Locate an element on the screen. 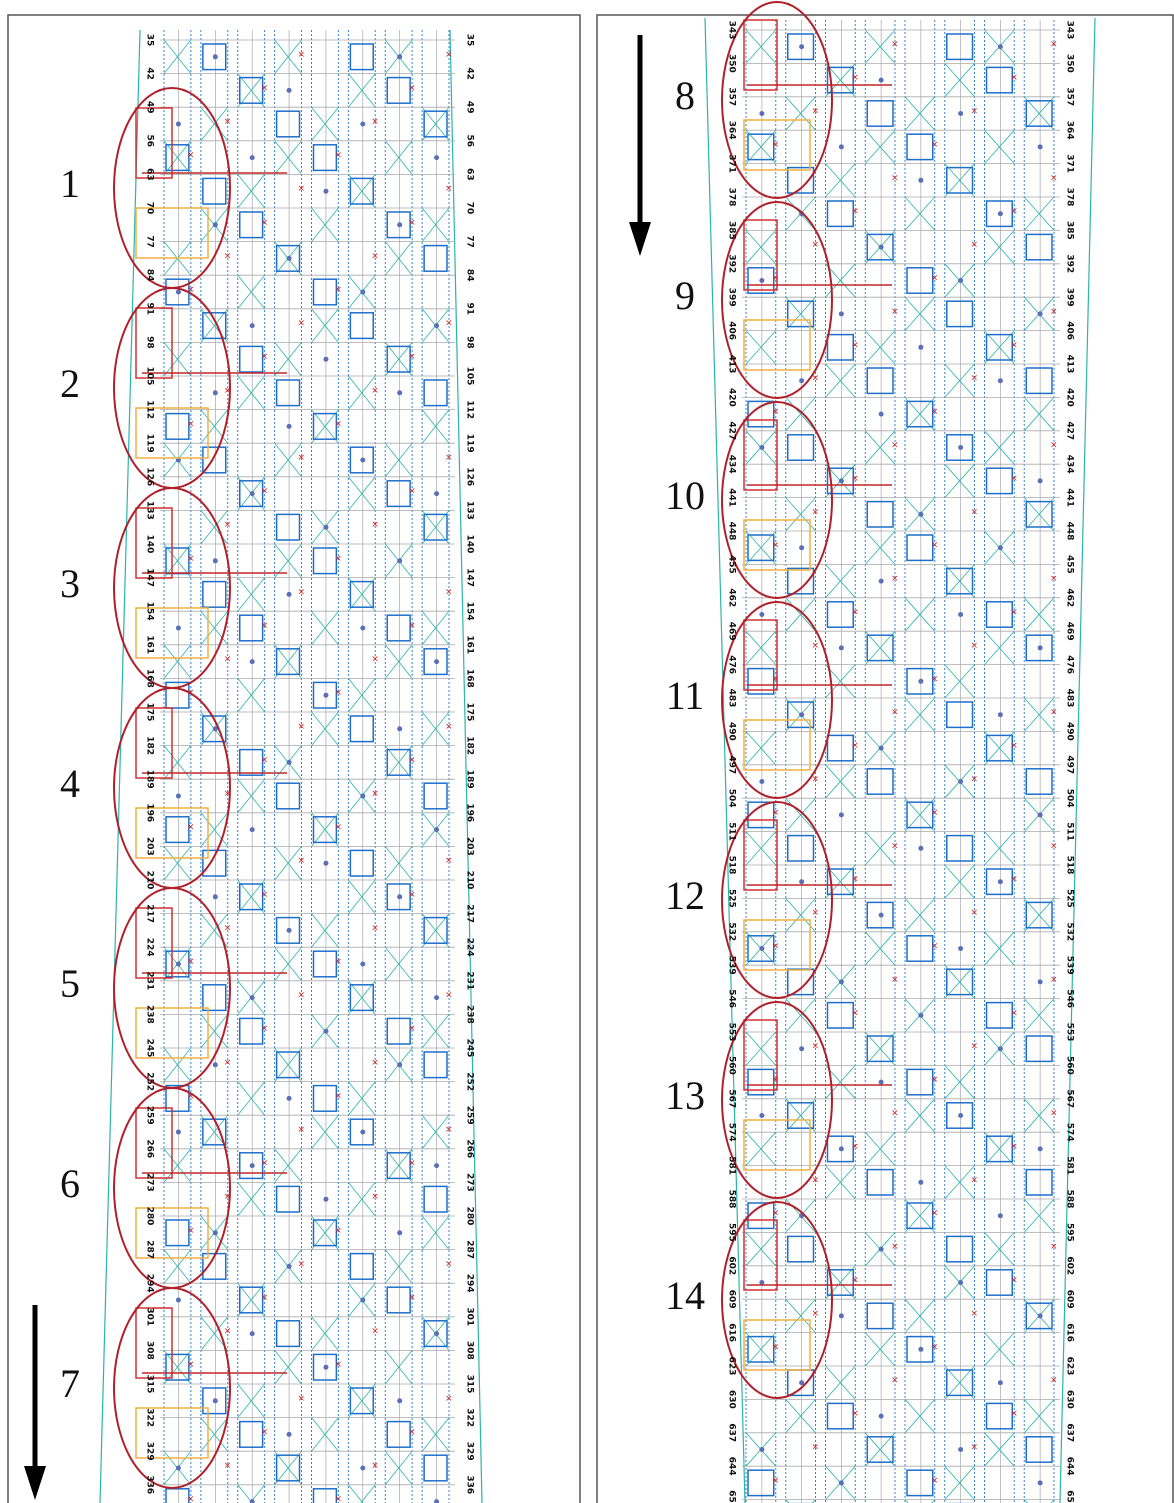  section-label: 7 is located at coordinates (70, 1383).